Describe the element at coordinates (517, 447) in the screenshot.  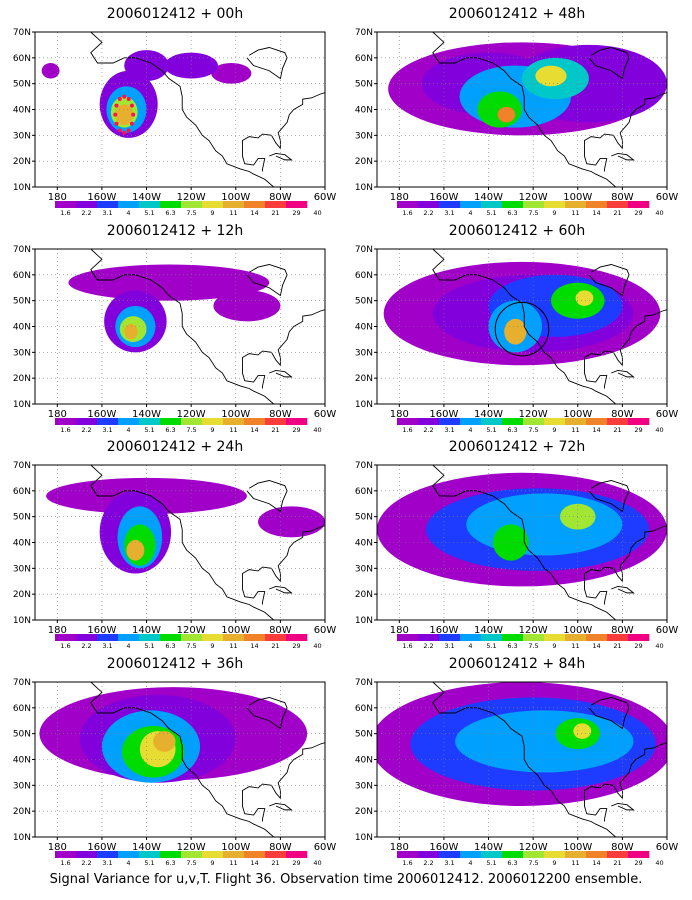
I see `panel-title: 2006012412 + 72h` at that location.